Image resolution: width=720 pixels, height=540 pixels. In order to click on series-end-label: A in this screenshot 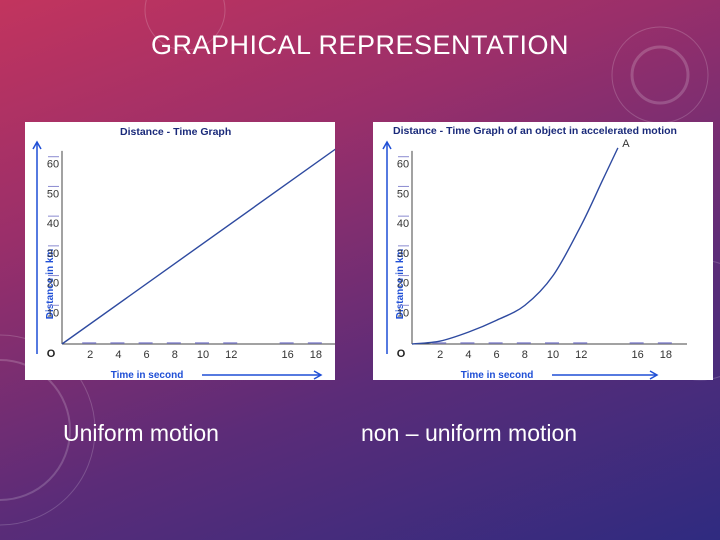, I will do `click(626, 144)`.